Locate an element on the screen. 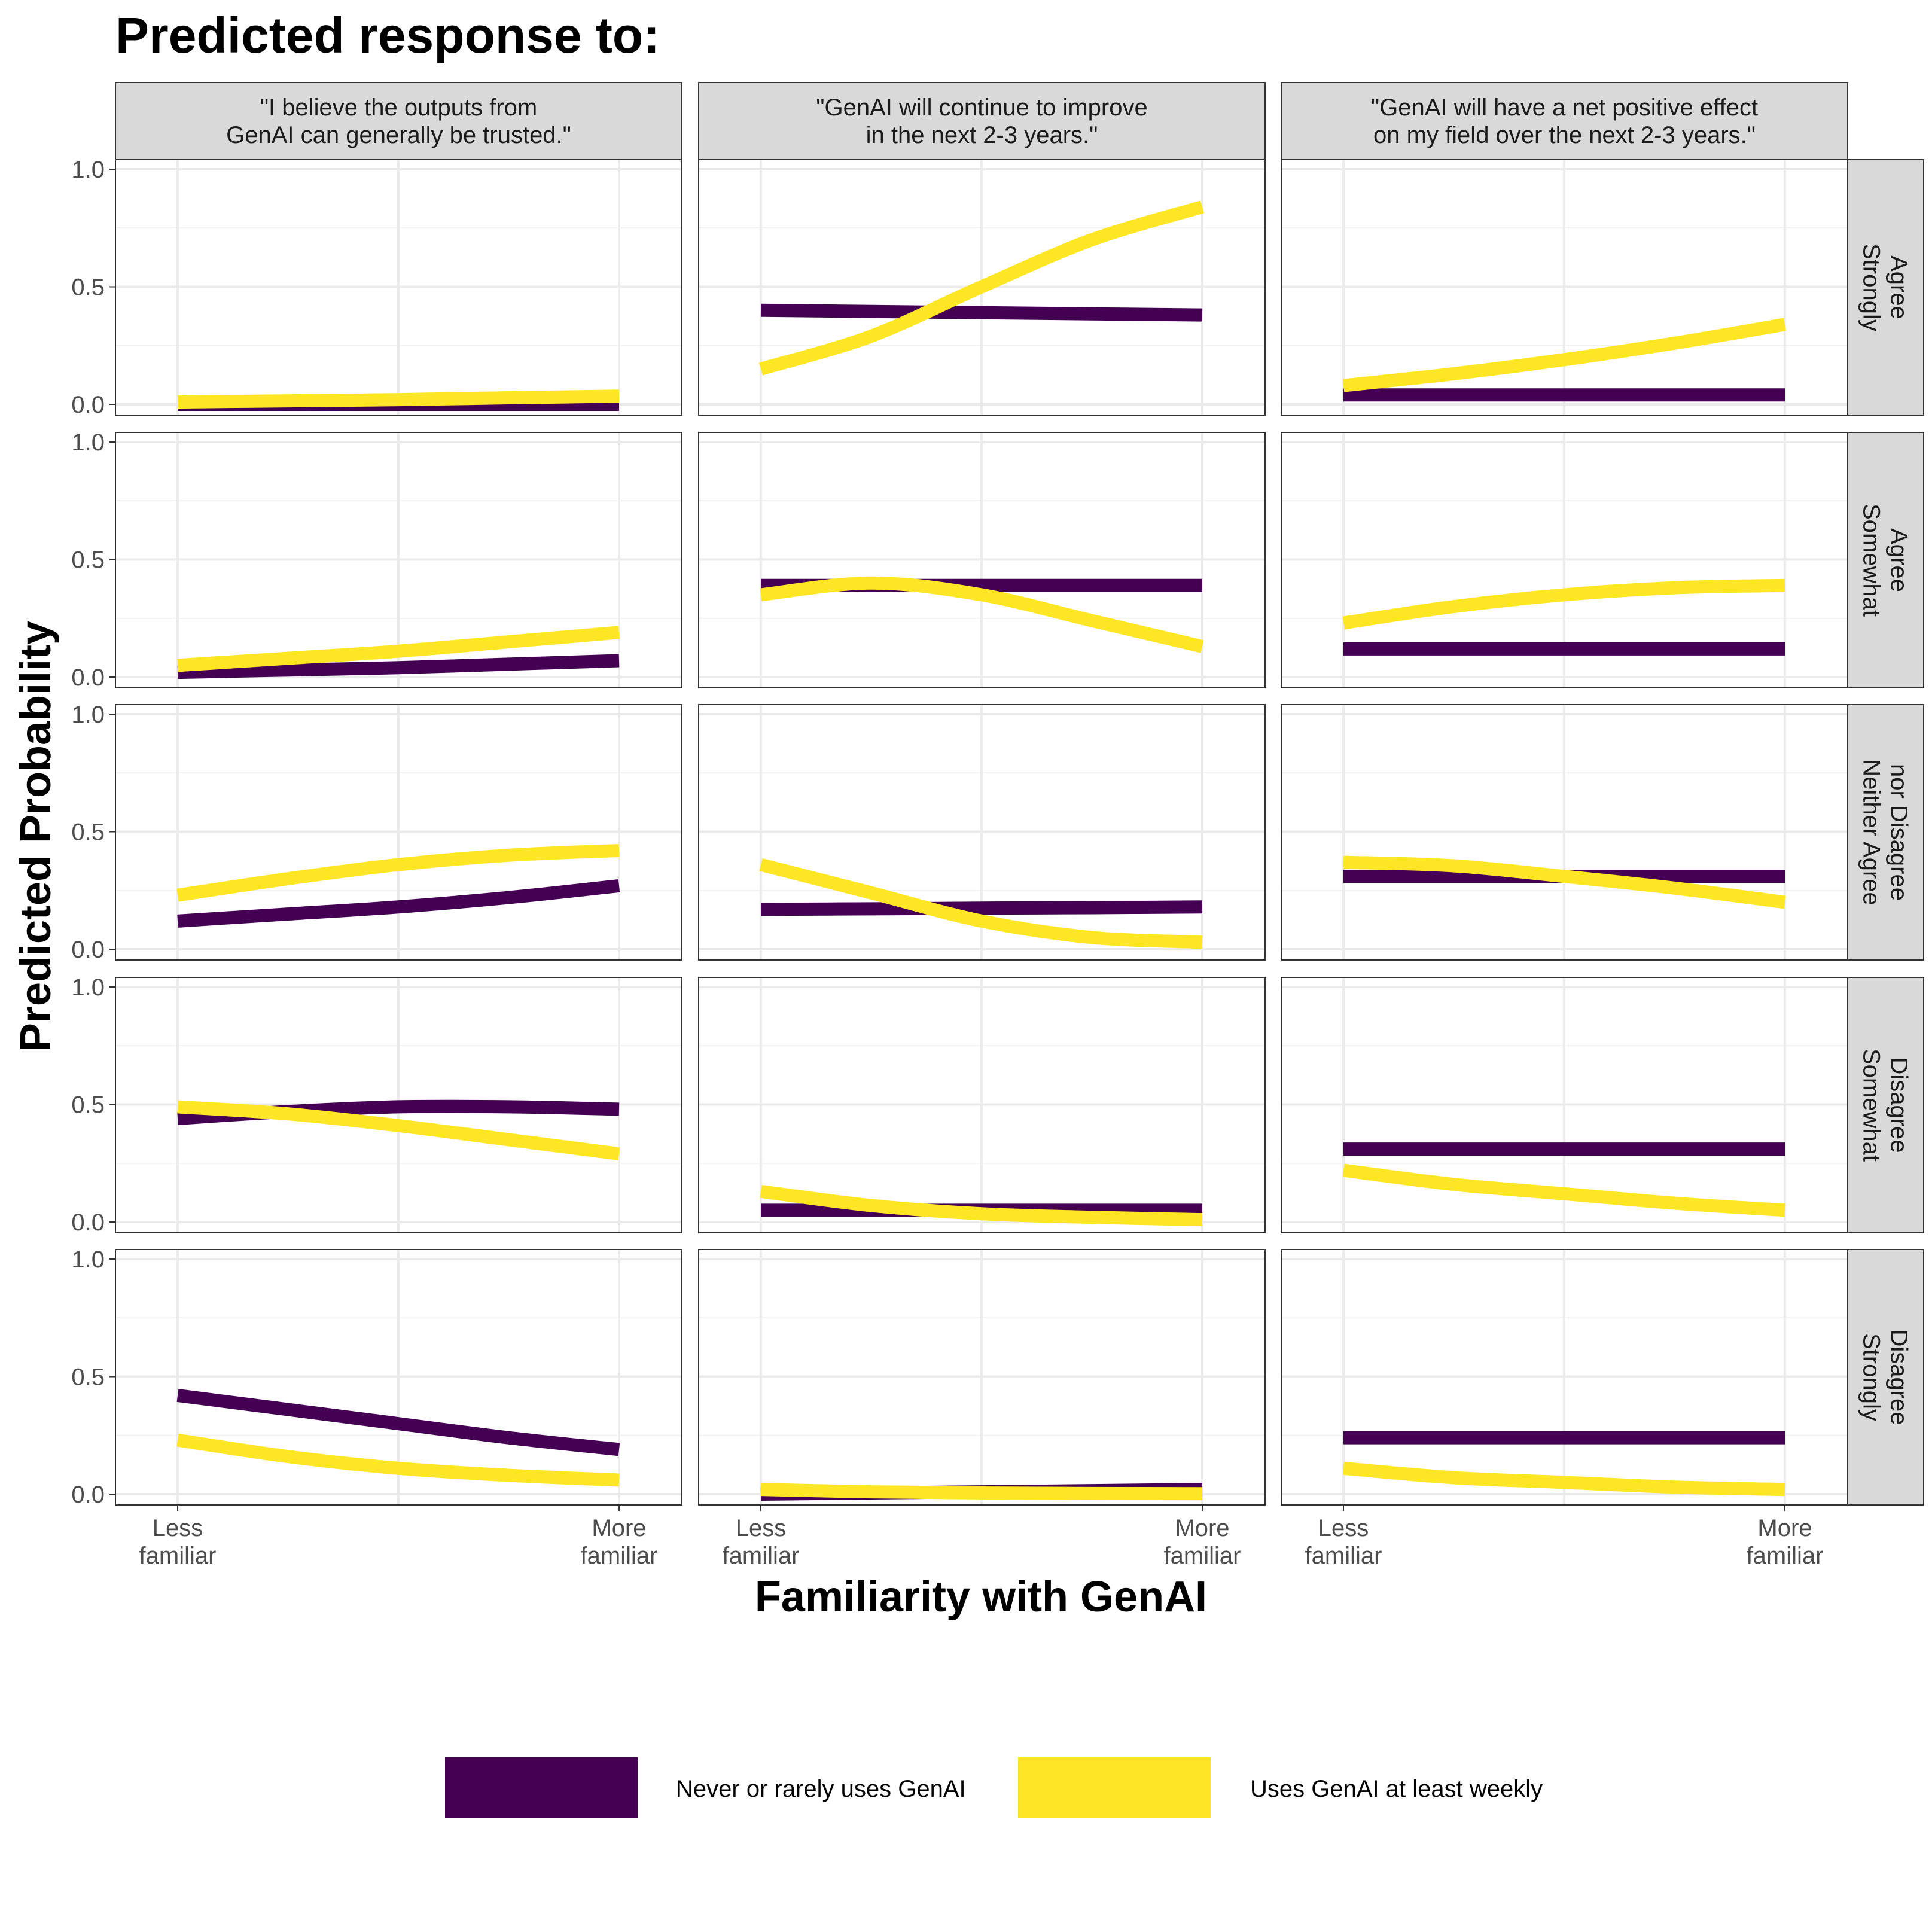 The height and width of the screenshot is (1932, 1932). legend-label-weekly: Uses GenAI at least weekly is located at coordinates (1396, 1789).